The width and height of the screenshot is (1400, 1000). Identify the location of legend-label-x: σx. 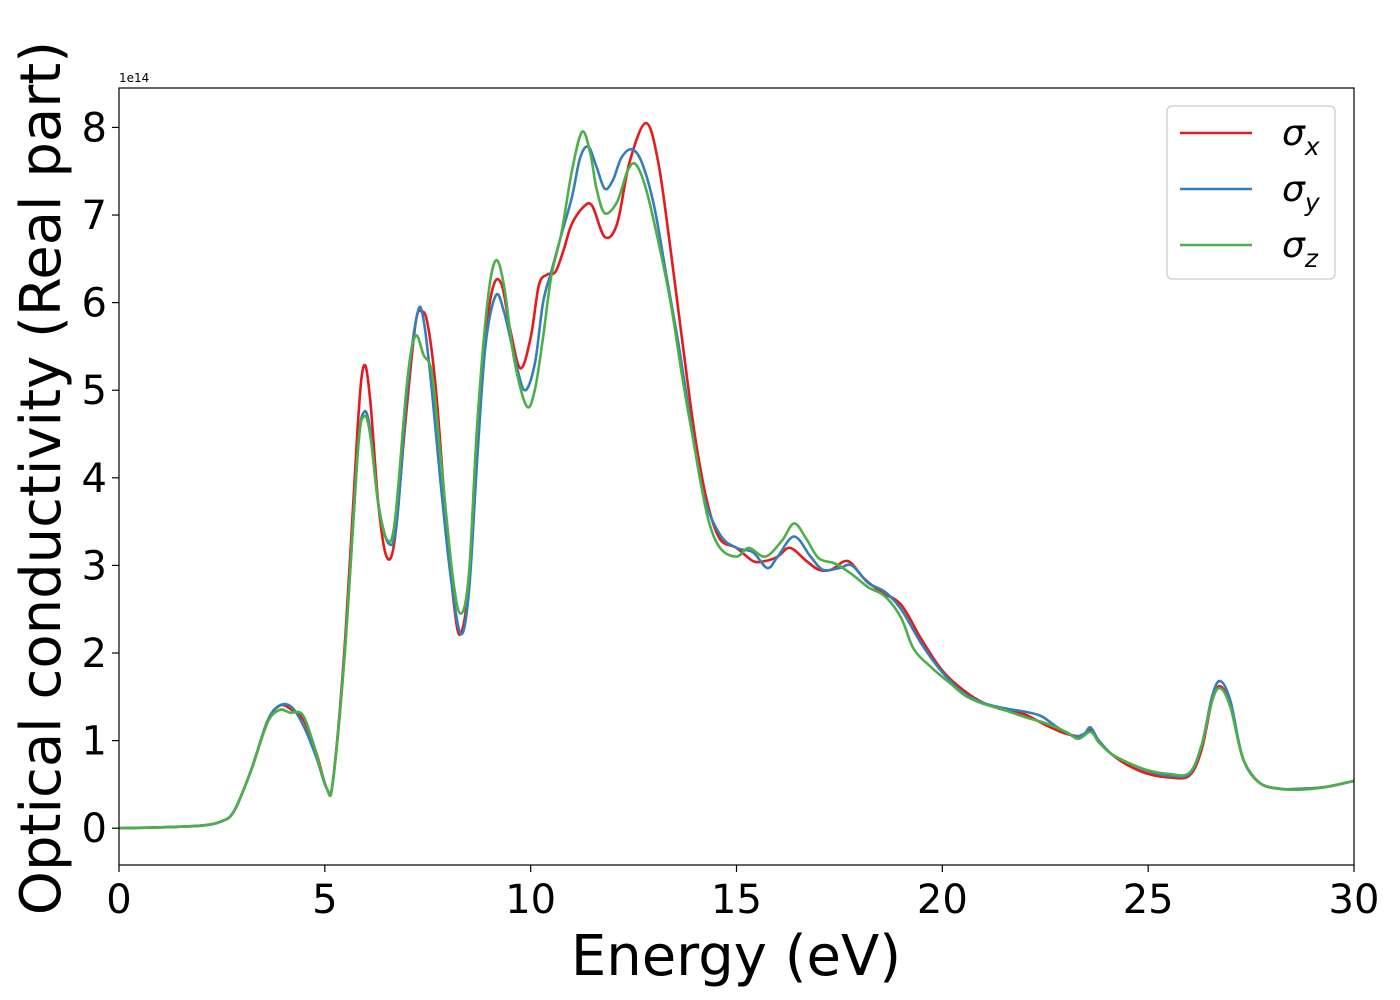
(1301, 137).